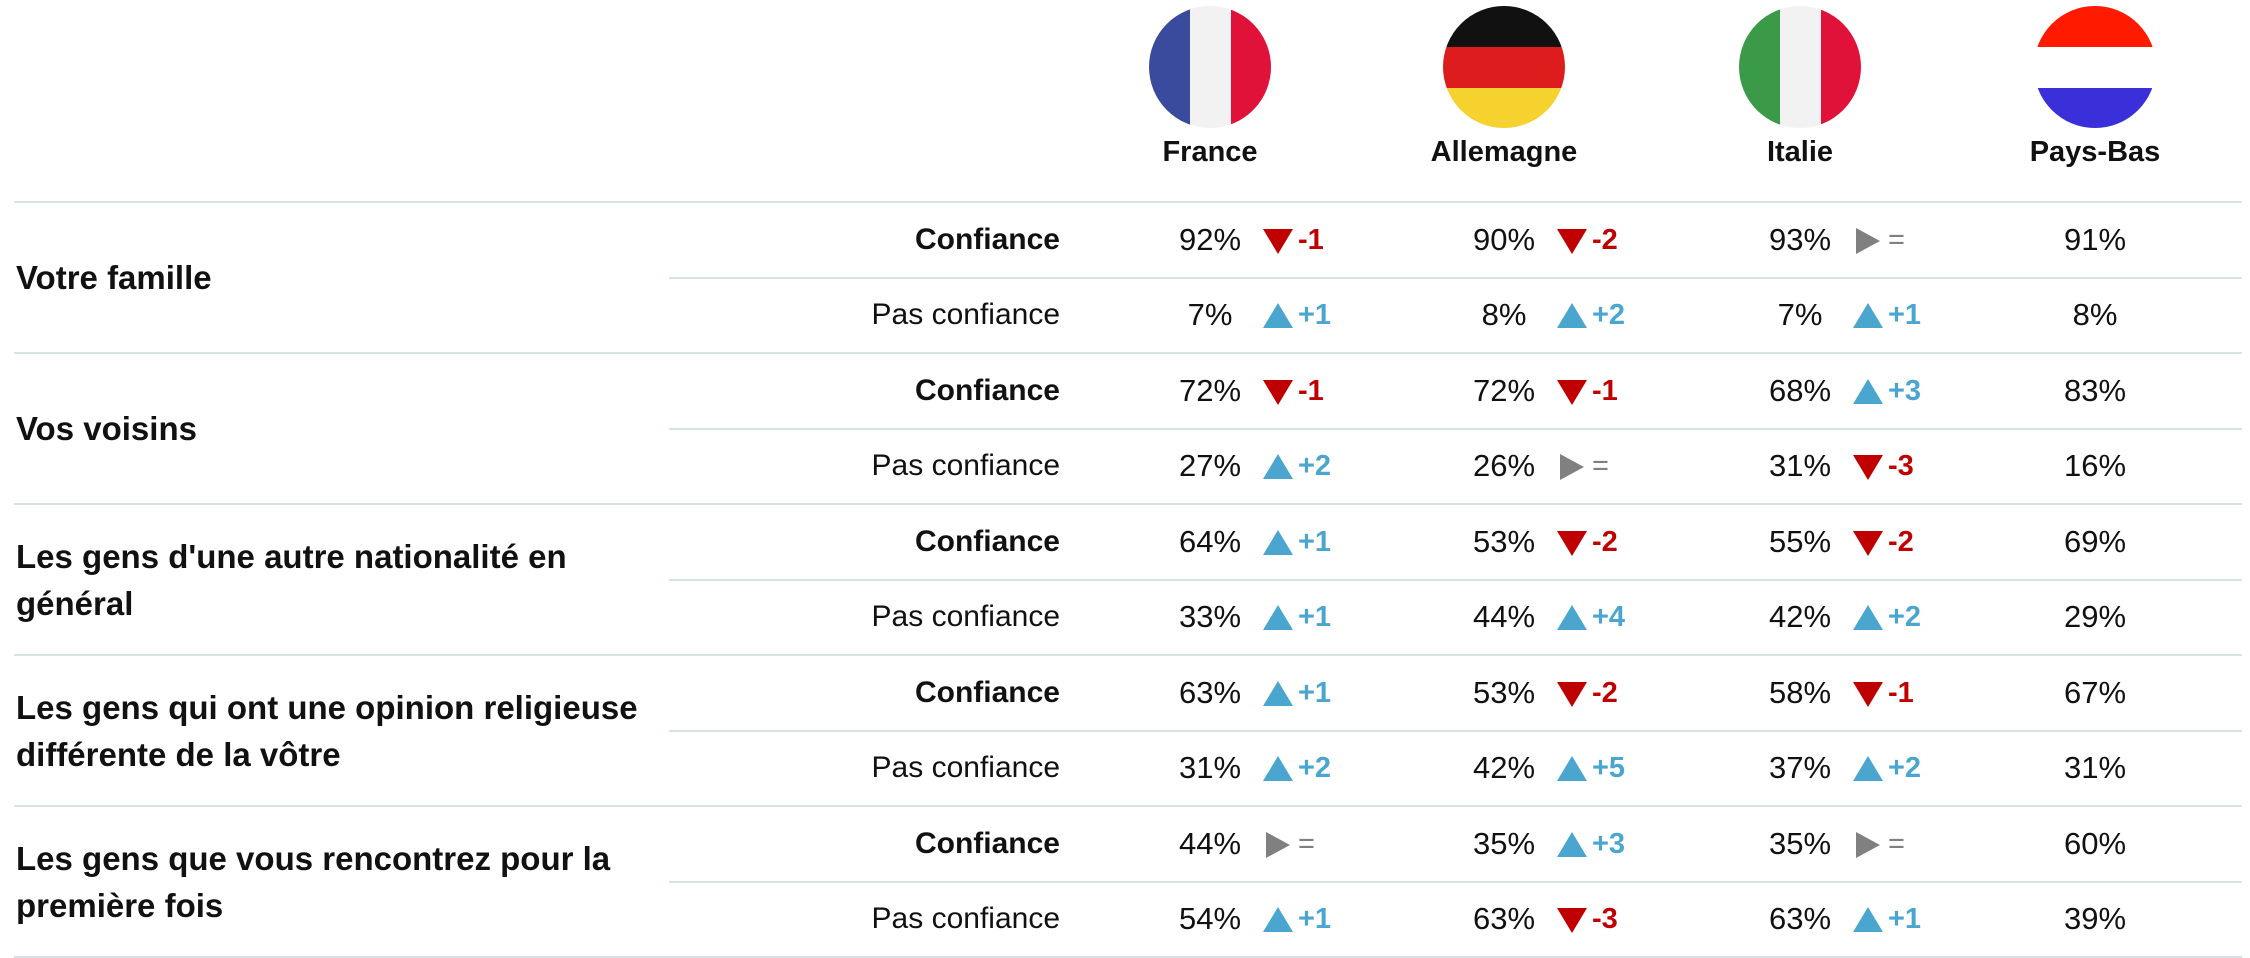 The width and height of the screenshot is (2250, 958). Describe the element at coordinates (1210, 541) in the screenshot. I see `cell-value: 64%` at that location.